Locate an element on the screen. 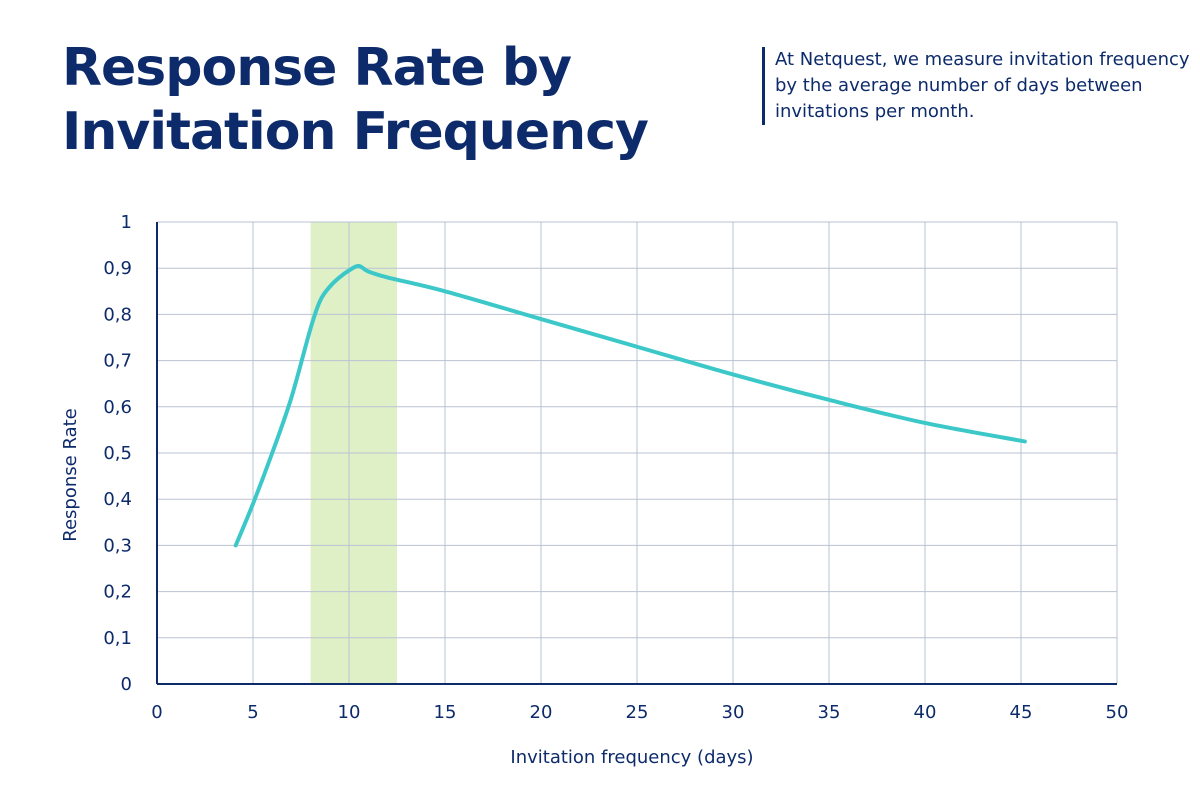 This screenshot has width=1200, height=800. y-axis-label: Response Rate is located at coordinates (70, 474).